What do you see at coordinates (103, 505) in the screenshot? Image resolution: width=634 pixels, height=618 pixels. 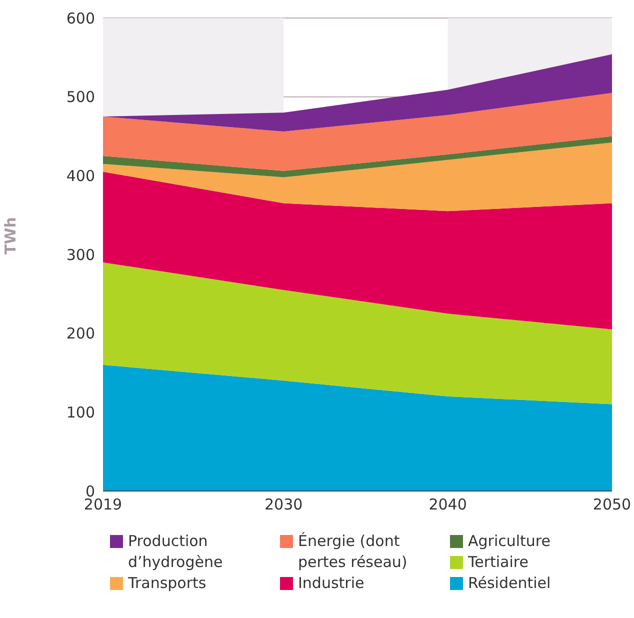 I see `x-tick-label: 2019` at bounding box center [103, 505].